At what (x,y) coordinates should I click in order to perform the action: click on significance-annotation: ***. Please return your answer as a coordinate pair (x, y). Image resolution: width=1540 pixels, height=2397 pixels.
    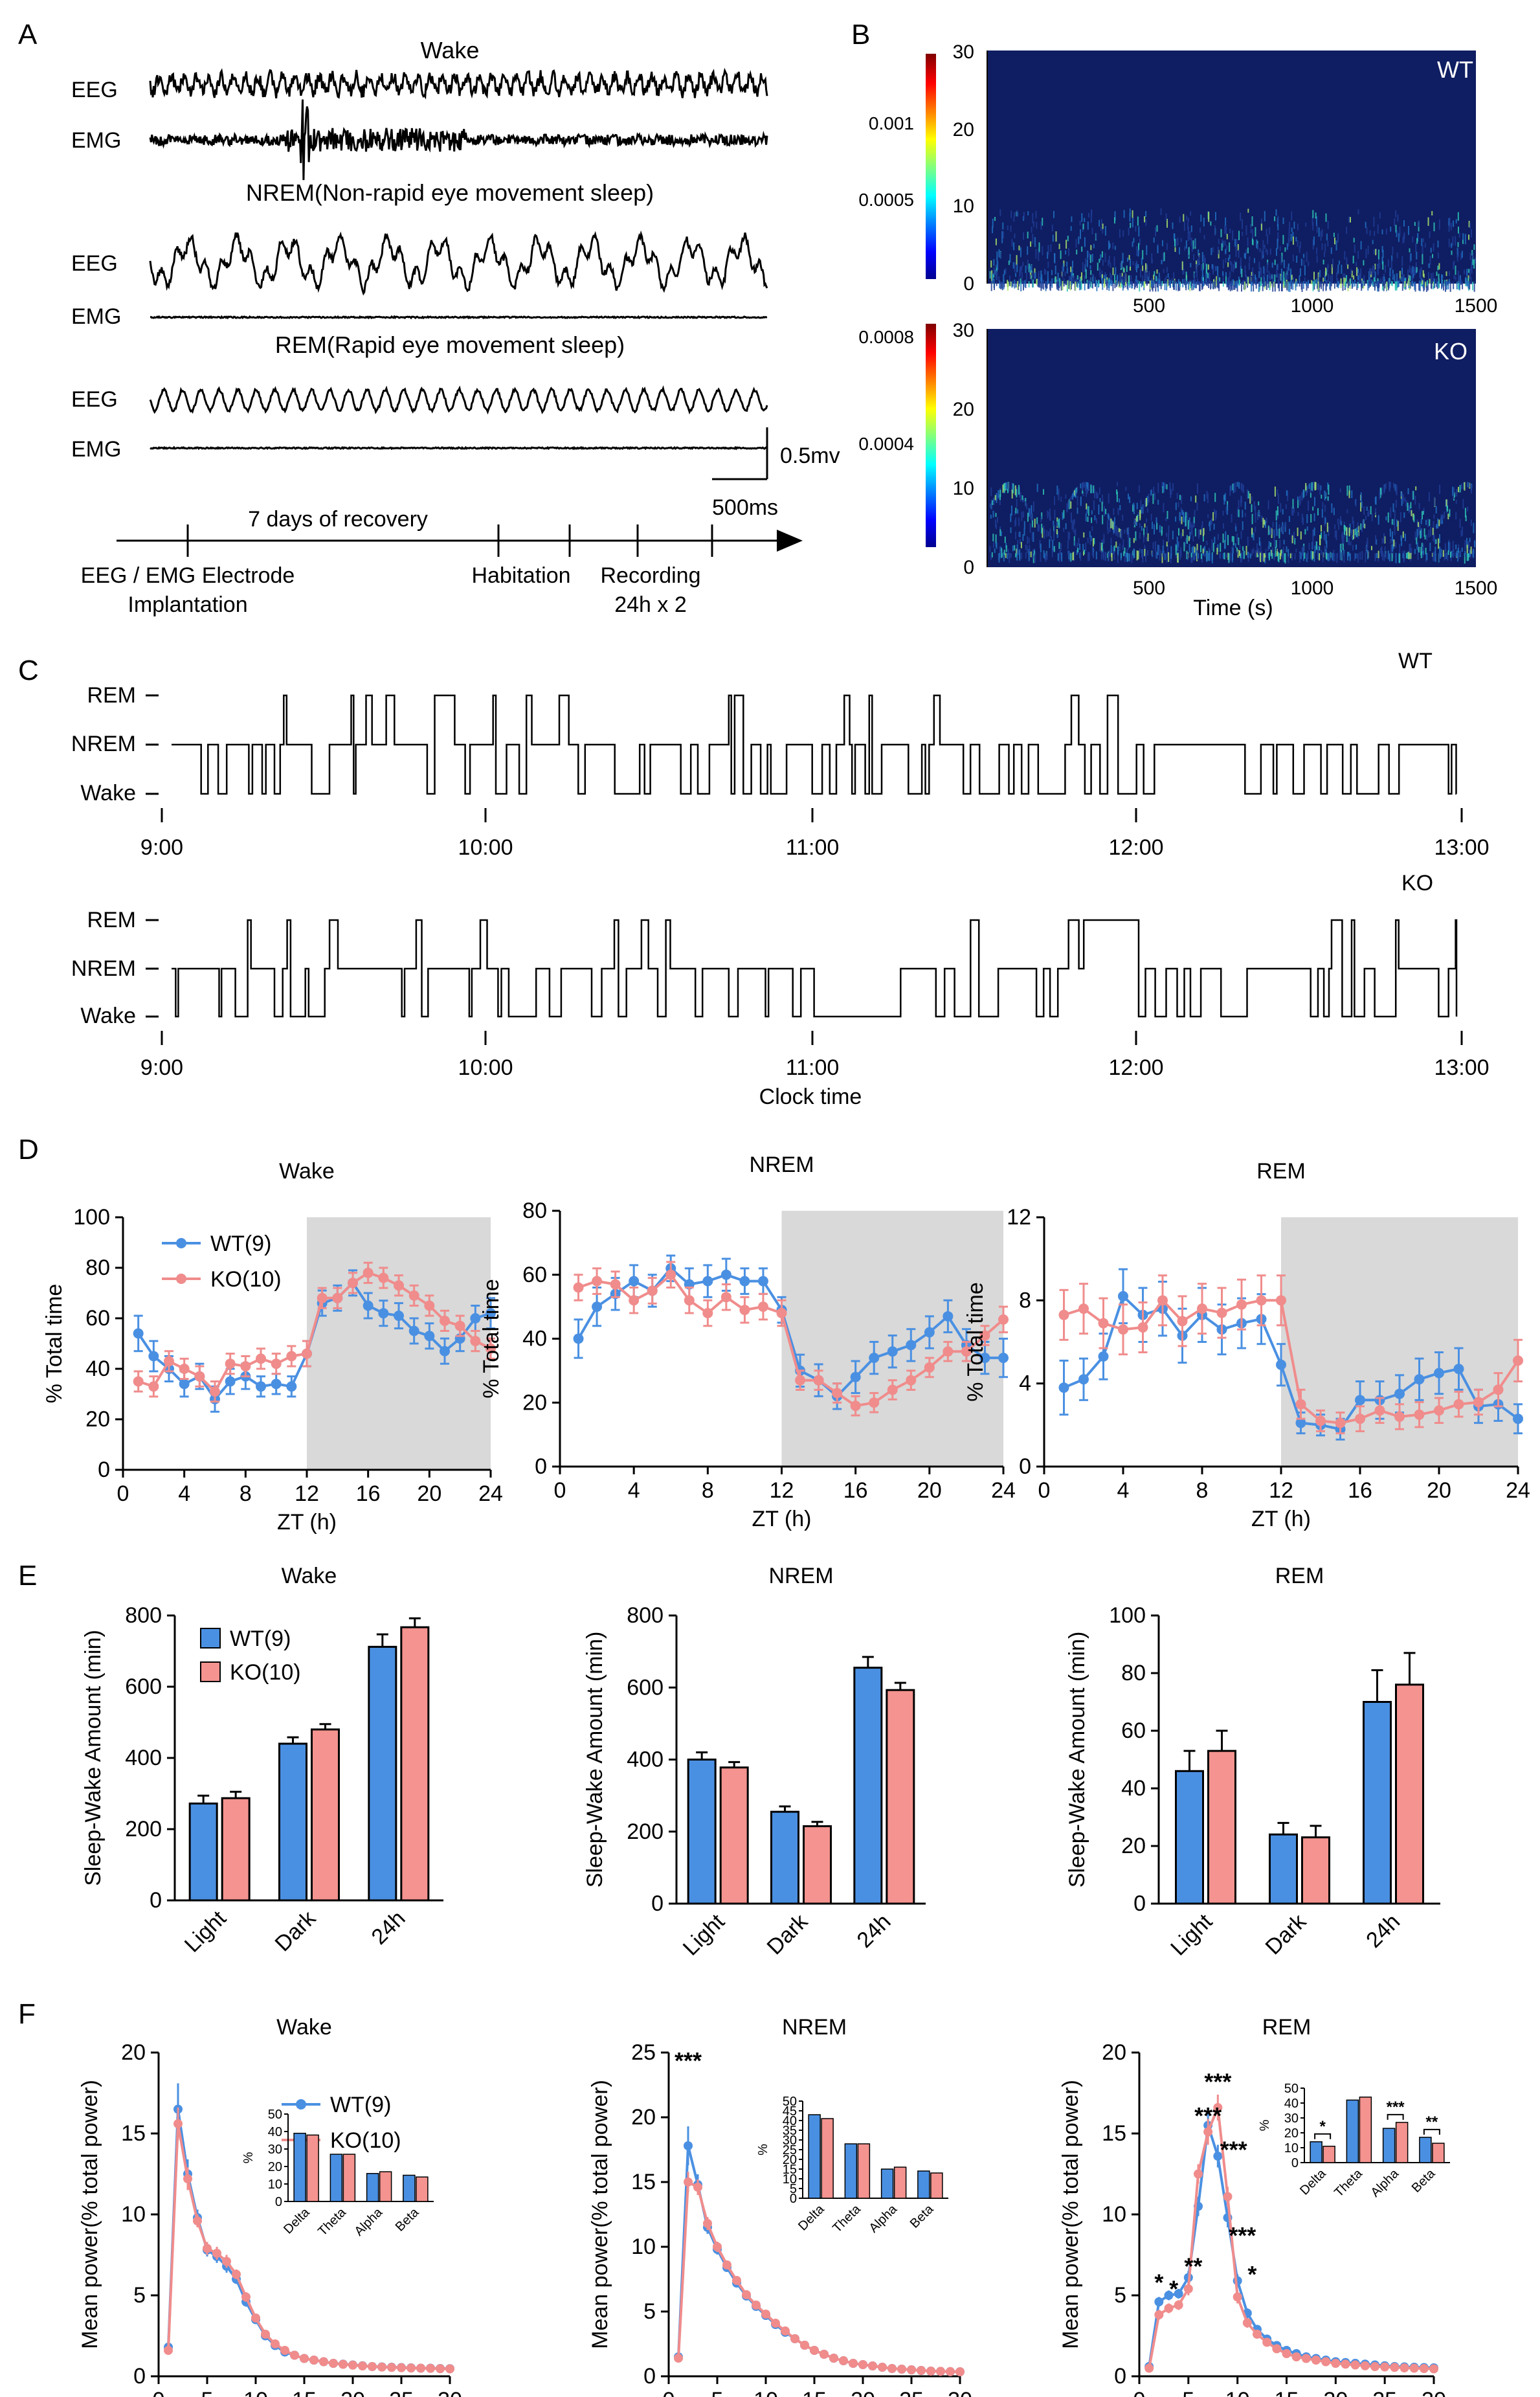
    Looking at the image, I should click on (1217, 2082).